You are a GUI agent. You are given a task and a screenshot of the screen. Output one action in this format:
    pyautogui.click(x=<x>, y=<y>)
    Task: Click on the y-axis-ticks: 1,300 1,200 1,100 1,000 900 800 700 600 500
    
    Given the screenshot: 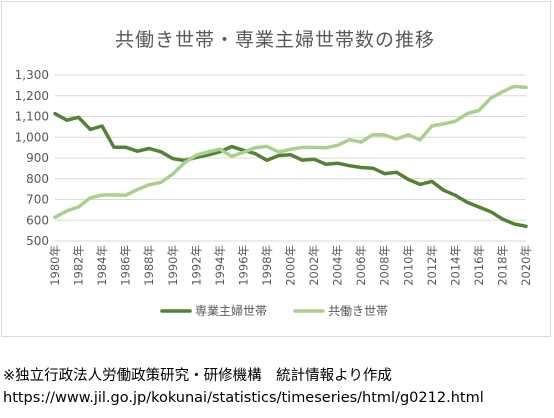 What is the action you would take?
    pyautogui.click(x=32, y=158)
    